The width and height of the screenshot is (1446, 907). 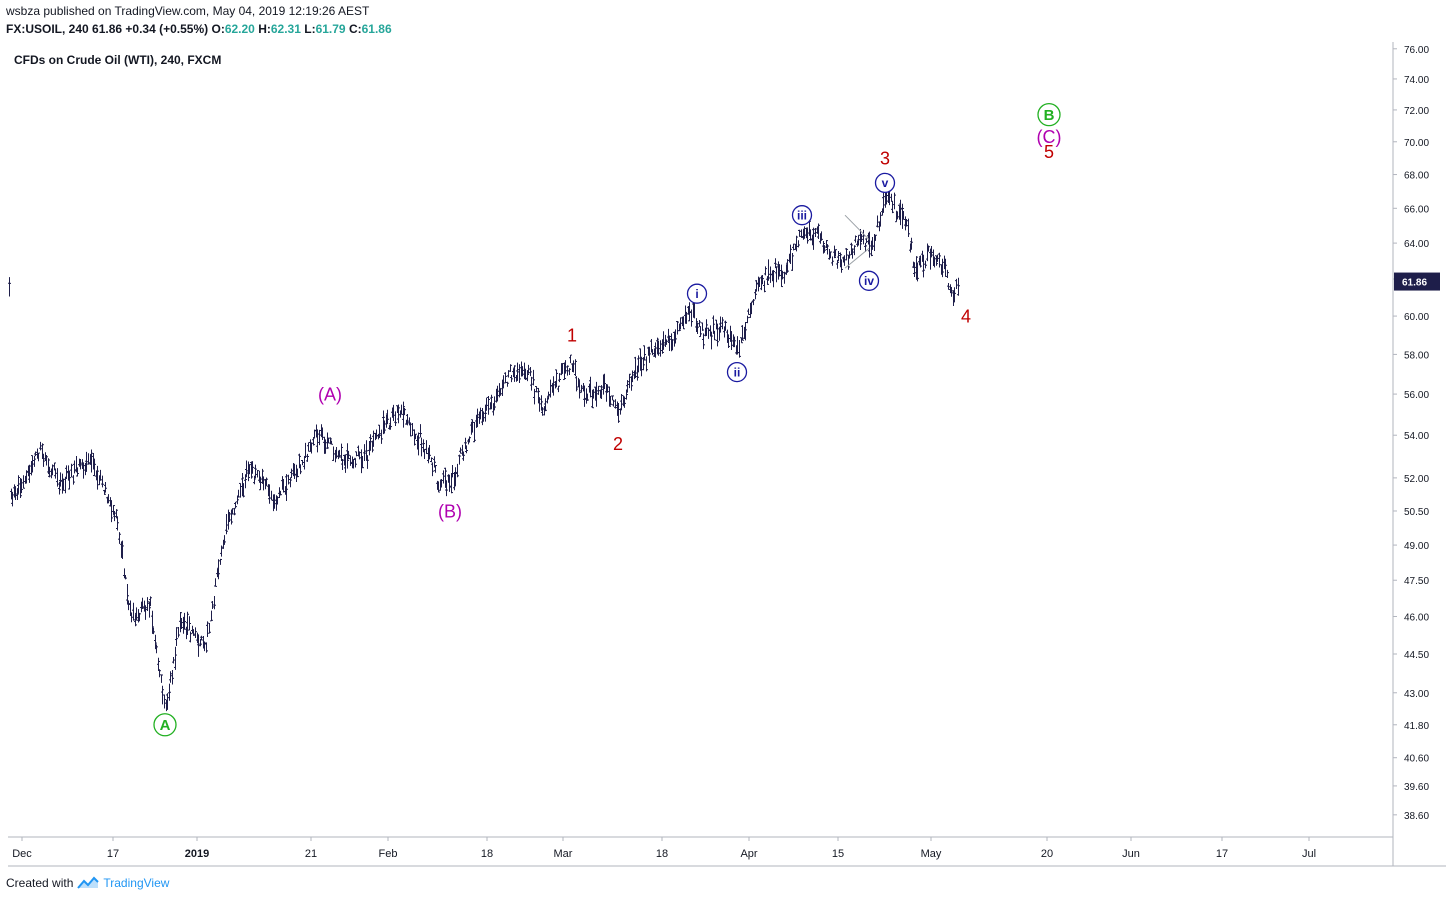 I want to click on y-tick-label: 58.00, so click(x=1416, y=355).